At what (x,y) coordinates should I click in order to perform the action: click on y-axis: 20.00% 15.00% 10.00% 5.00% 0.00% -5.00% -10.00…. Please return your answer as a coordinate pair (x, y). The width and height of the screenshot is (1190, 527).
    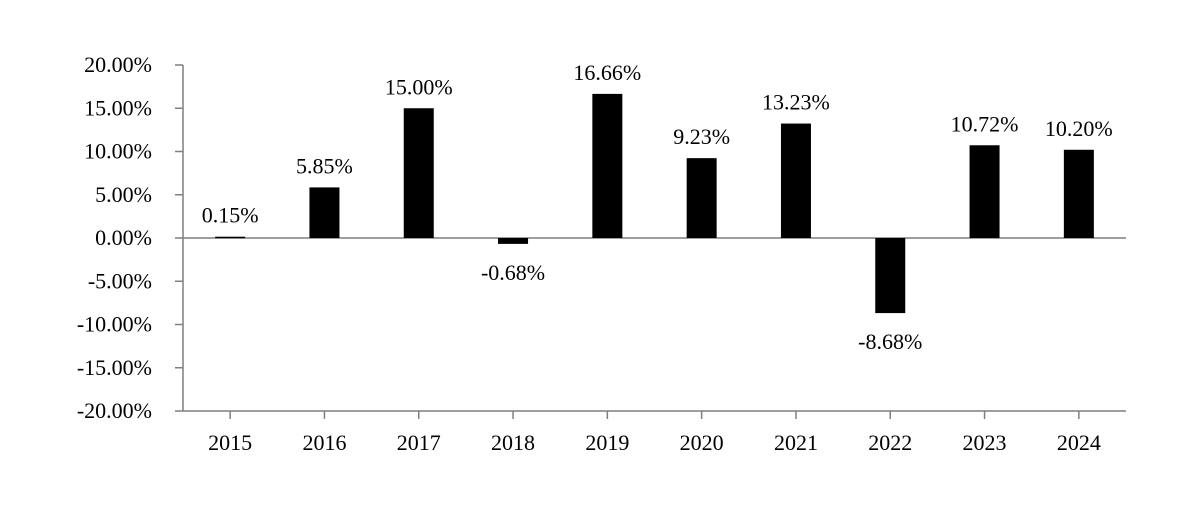
    Looking at the image, I should click on (130, 237).